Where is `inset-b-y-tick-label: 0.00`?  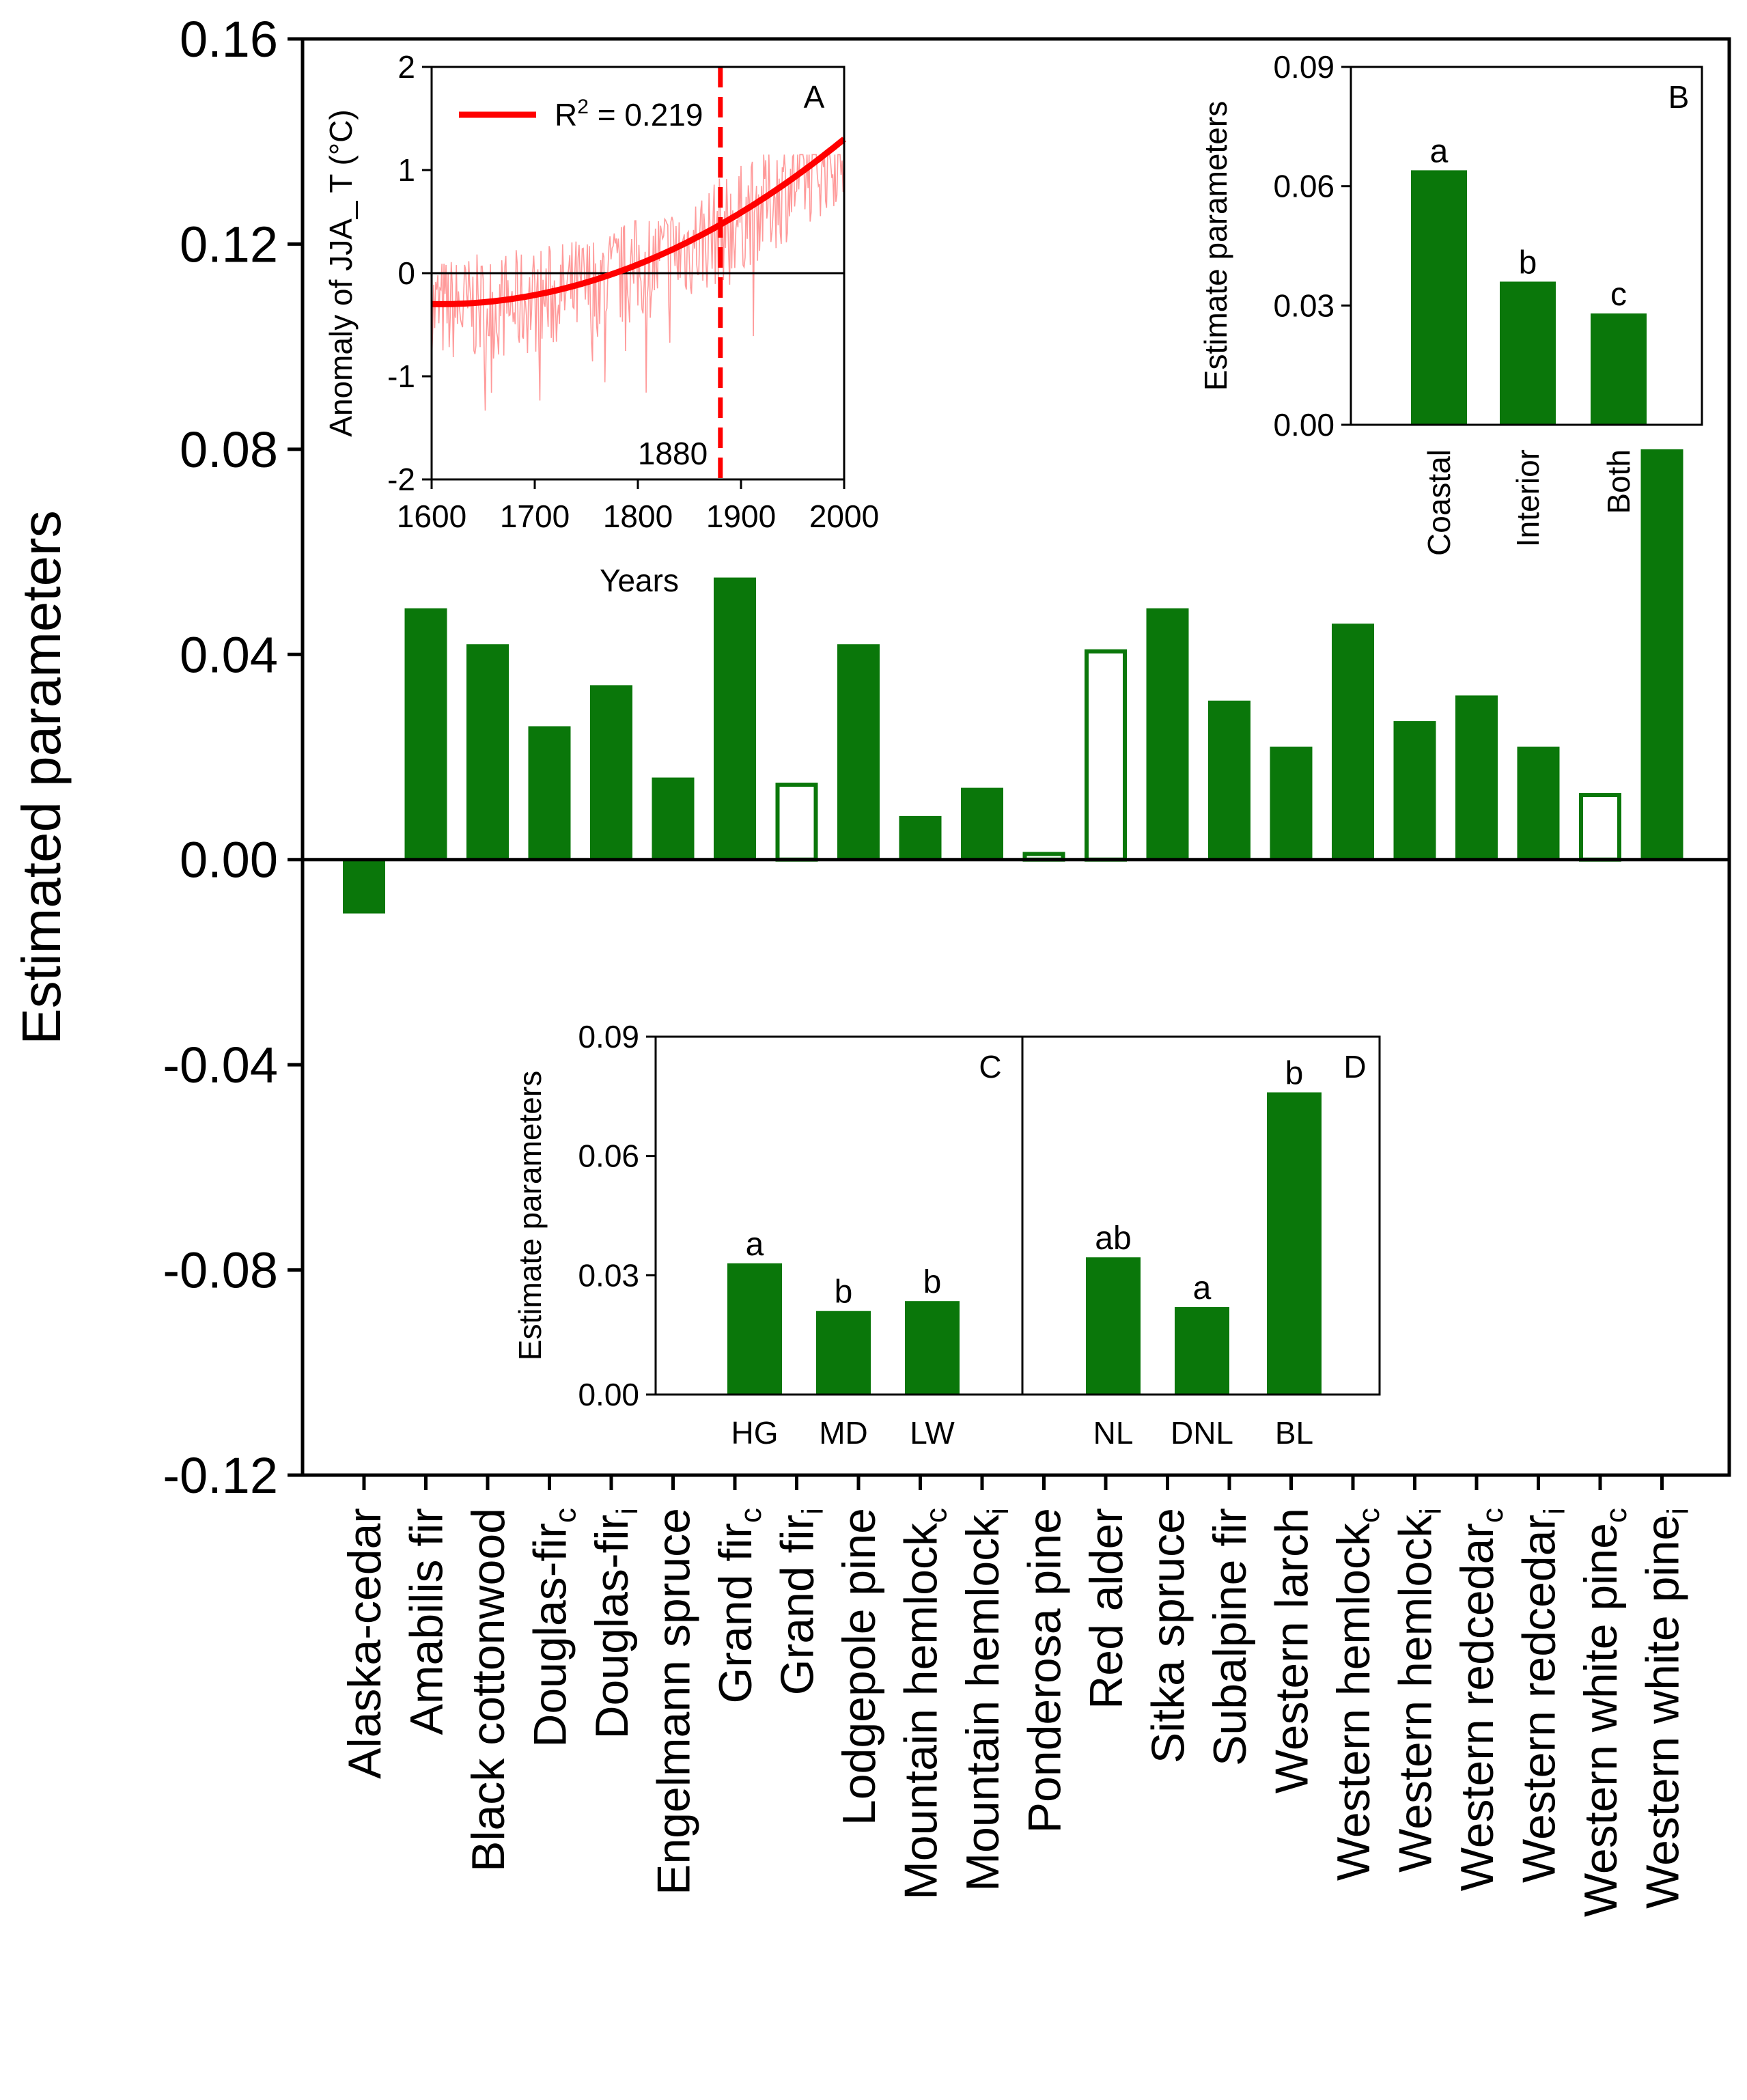 inset-b-y-tick-label: 0.00 is located at coordinates (1303, 425).